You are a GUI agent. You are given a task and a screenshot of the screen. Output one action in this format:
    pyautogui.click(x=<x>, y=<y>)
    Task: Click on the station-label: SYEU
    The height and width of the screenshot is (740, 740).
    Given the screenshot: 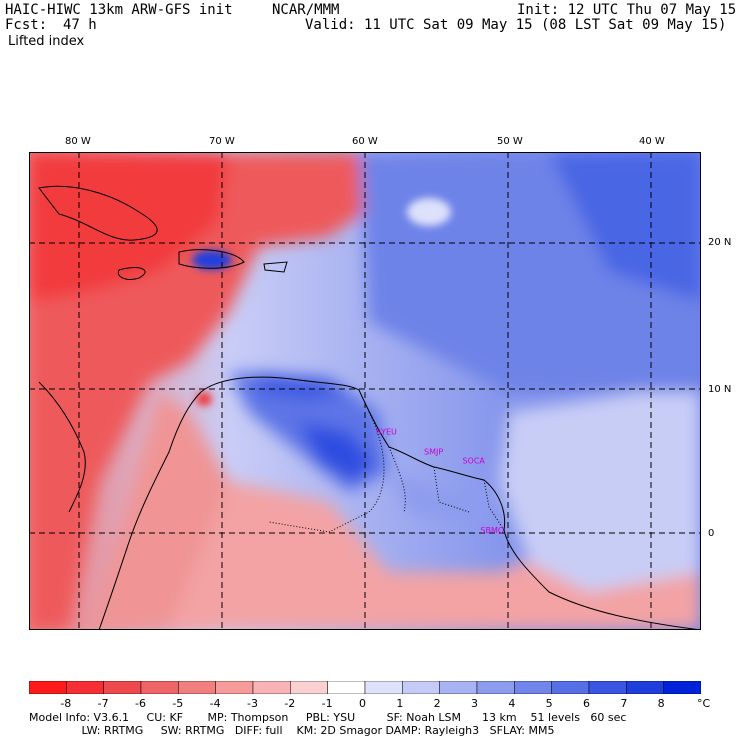 What is the action you would take?
    pyautogui.click(x=386, y=431)
    